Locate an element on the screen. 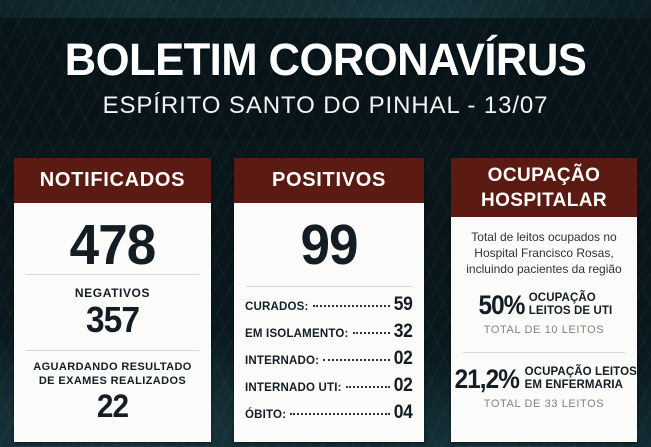 The image size is (651, 447). list-item: ÓBITO: 04 is located at coordinates (329, 415).